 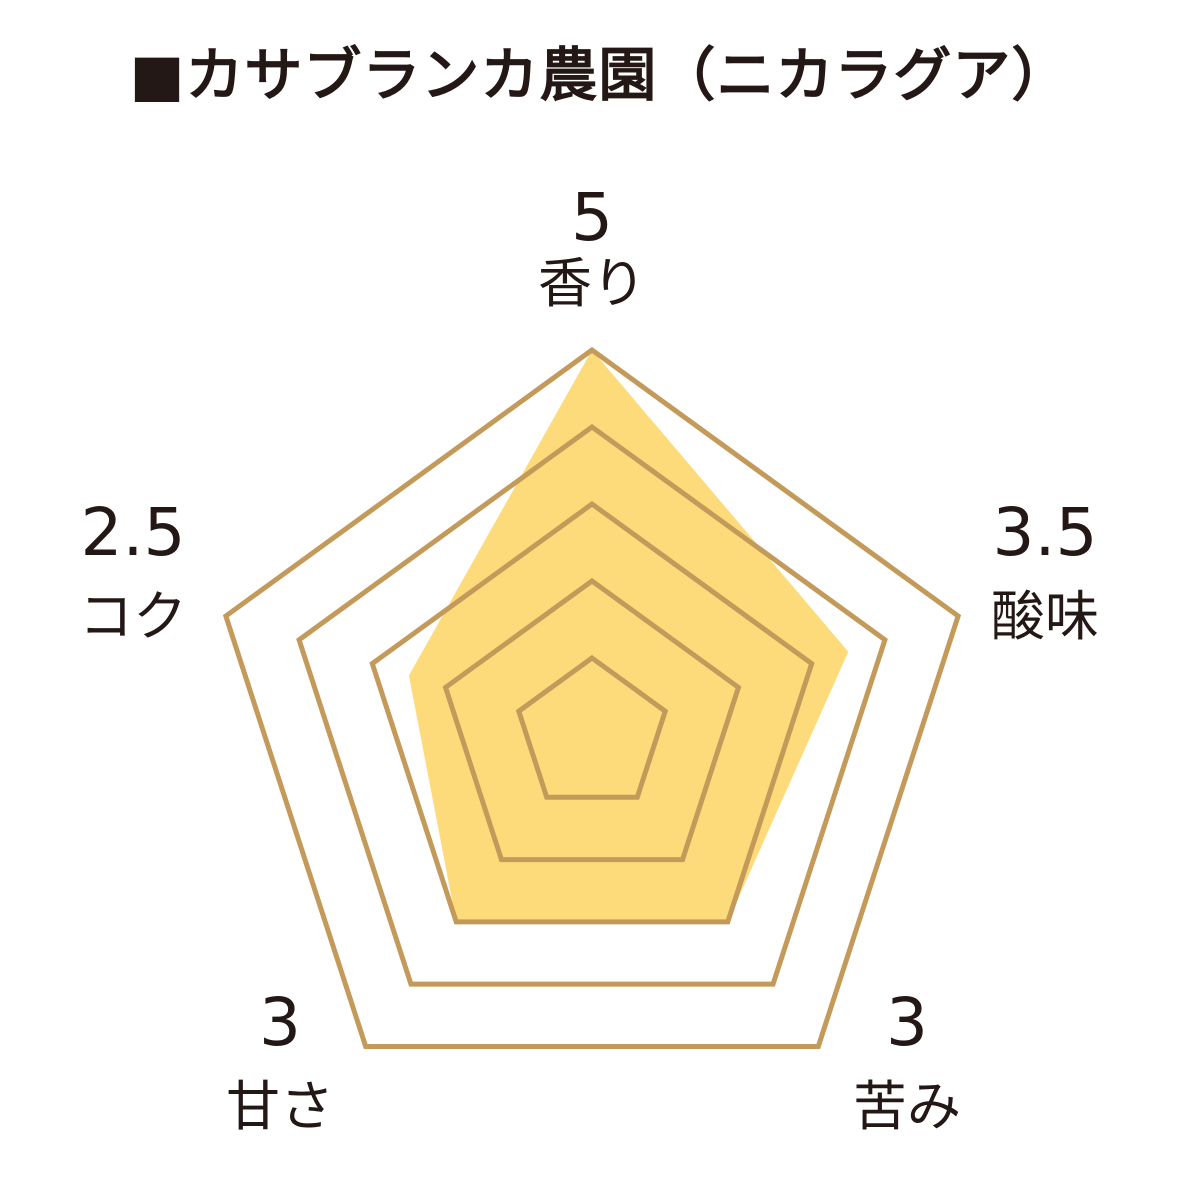 What do you see at coordinates (280, 1106) in the screenshot?
I see `axis-label: 甘さ` at bounding box center [280, 1106].